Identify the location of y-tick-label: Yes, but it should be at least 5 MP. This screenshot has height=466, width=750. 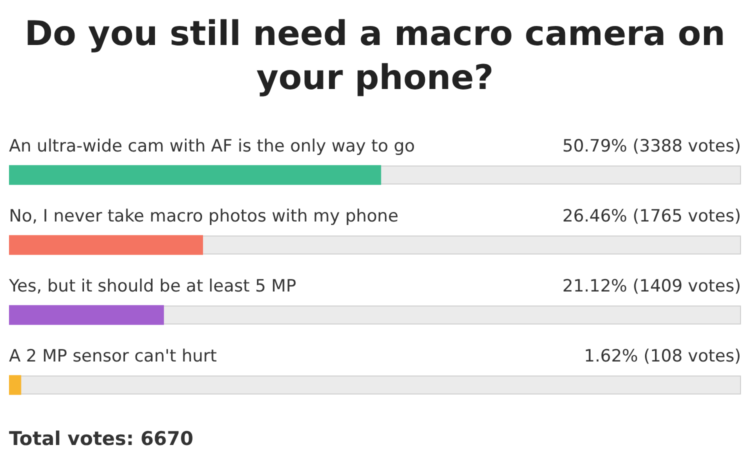
(152, 286).